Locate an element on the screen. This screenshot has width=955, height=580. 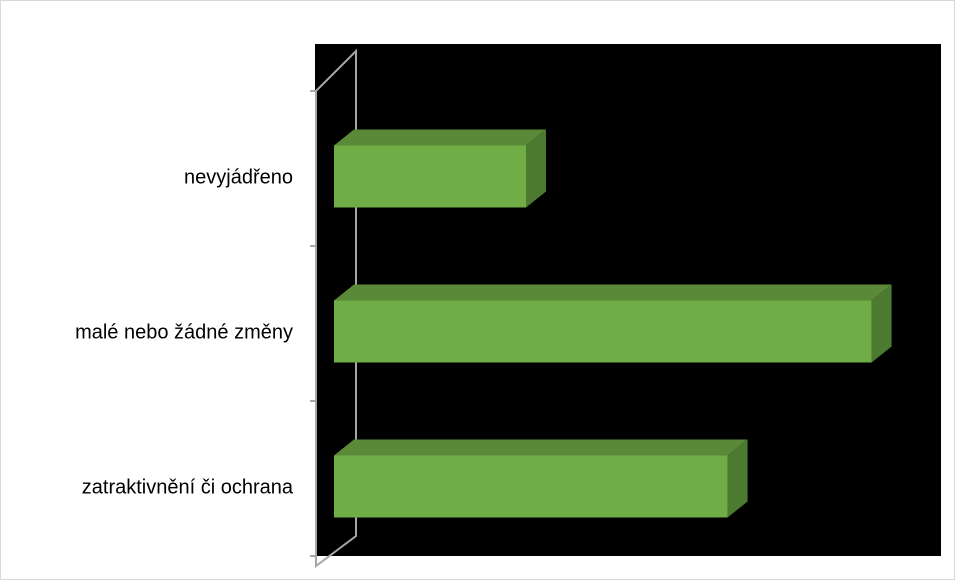
category-axis is located at coordinates (333, 308).